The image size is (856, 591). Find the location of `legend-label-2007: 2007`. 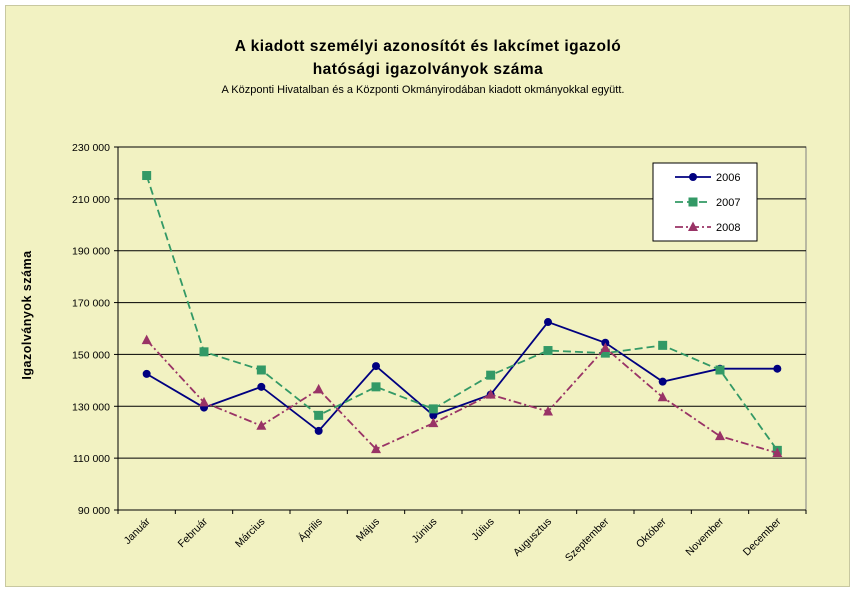

legend-label-2007: 2007 is located at coordinates (728, 203).